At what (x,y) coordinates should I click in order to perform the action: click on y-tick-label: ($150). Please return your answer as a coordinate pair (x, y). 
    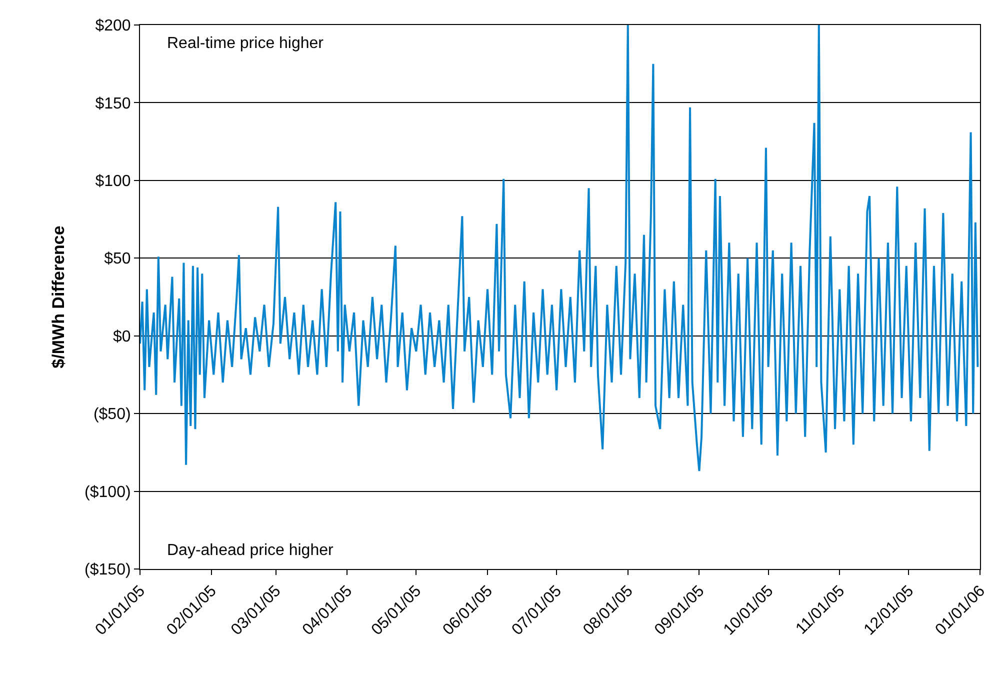
    Looking at the image, I should click on (107, 570).